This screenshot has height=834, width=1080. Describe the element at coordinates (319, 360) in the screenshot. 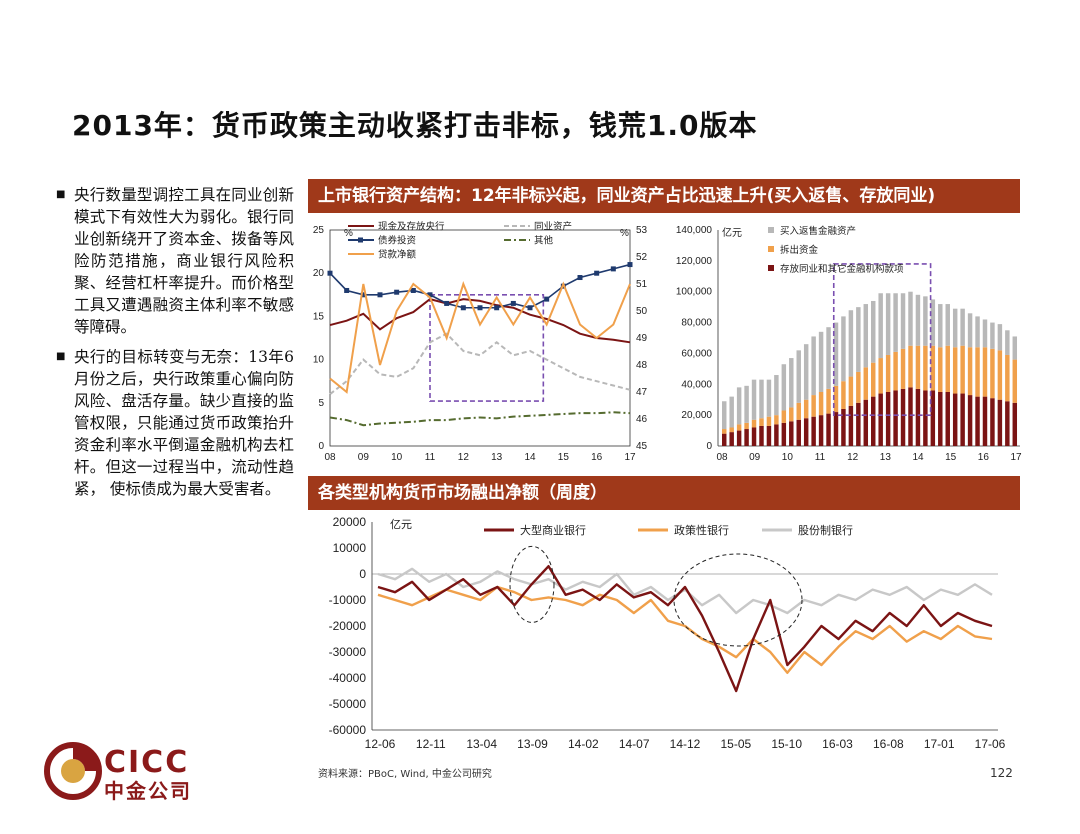

I see `y-left-tick-label: 10` at that location.